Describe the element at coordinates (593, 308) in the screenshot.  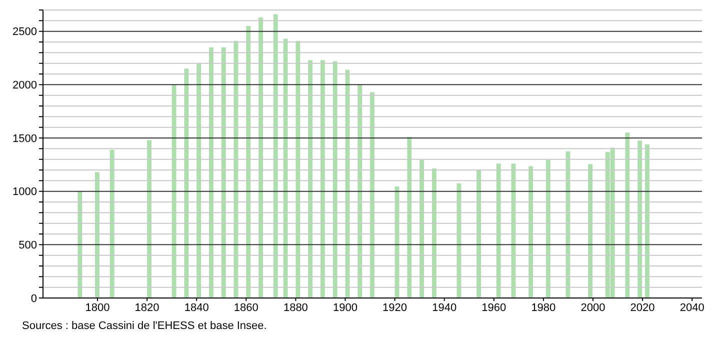
I see `x-tick-label: 2000` at that location.